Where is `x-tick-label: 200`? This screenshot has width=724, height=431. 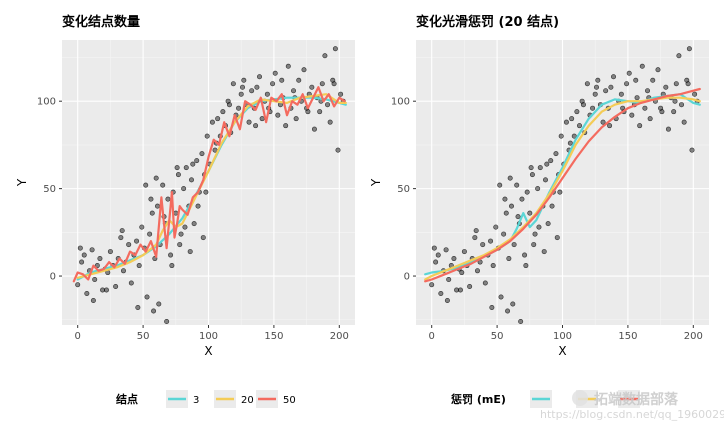
x-tick-label: 200 is located at coordinates (693, 336).